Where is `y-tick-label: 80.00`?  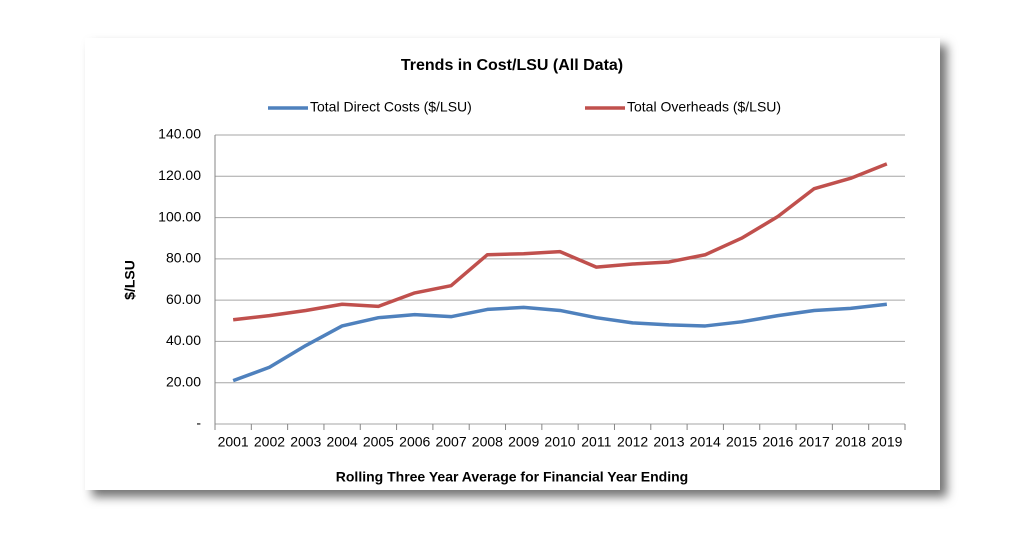 y-tick-label: 80.00 is located at coordinates (183, 258).